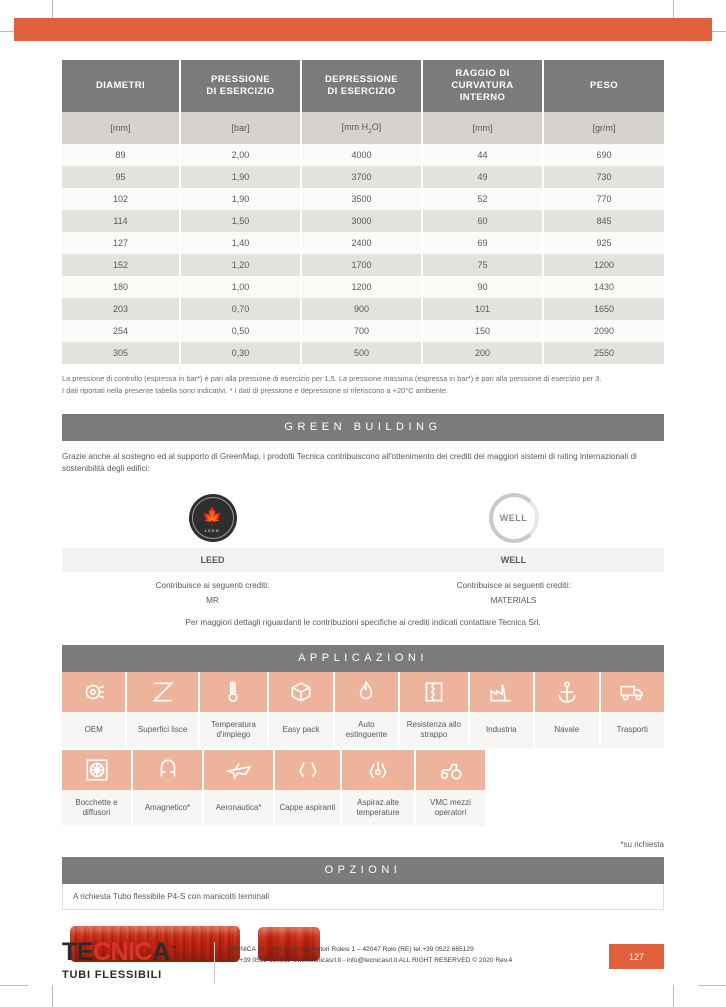 Image resolution: width=726 pixels, height=1007 pixels. I want to click on table-cell: 2400, so click(362, 243).